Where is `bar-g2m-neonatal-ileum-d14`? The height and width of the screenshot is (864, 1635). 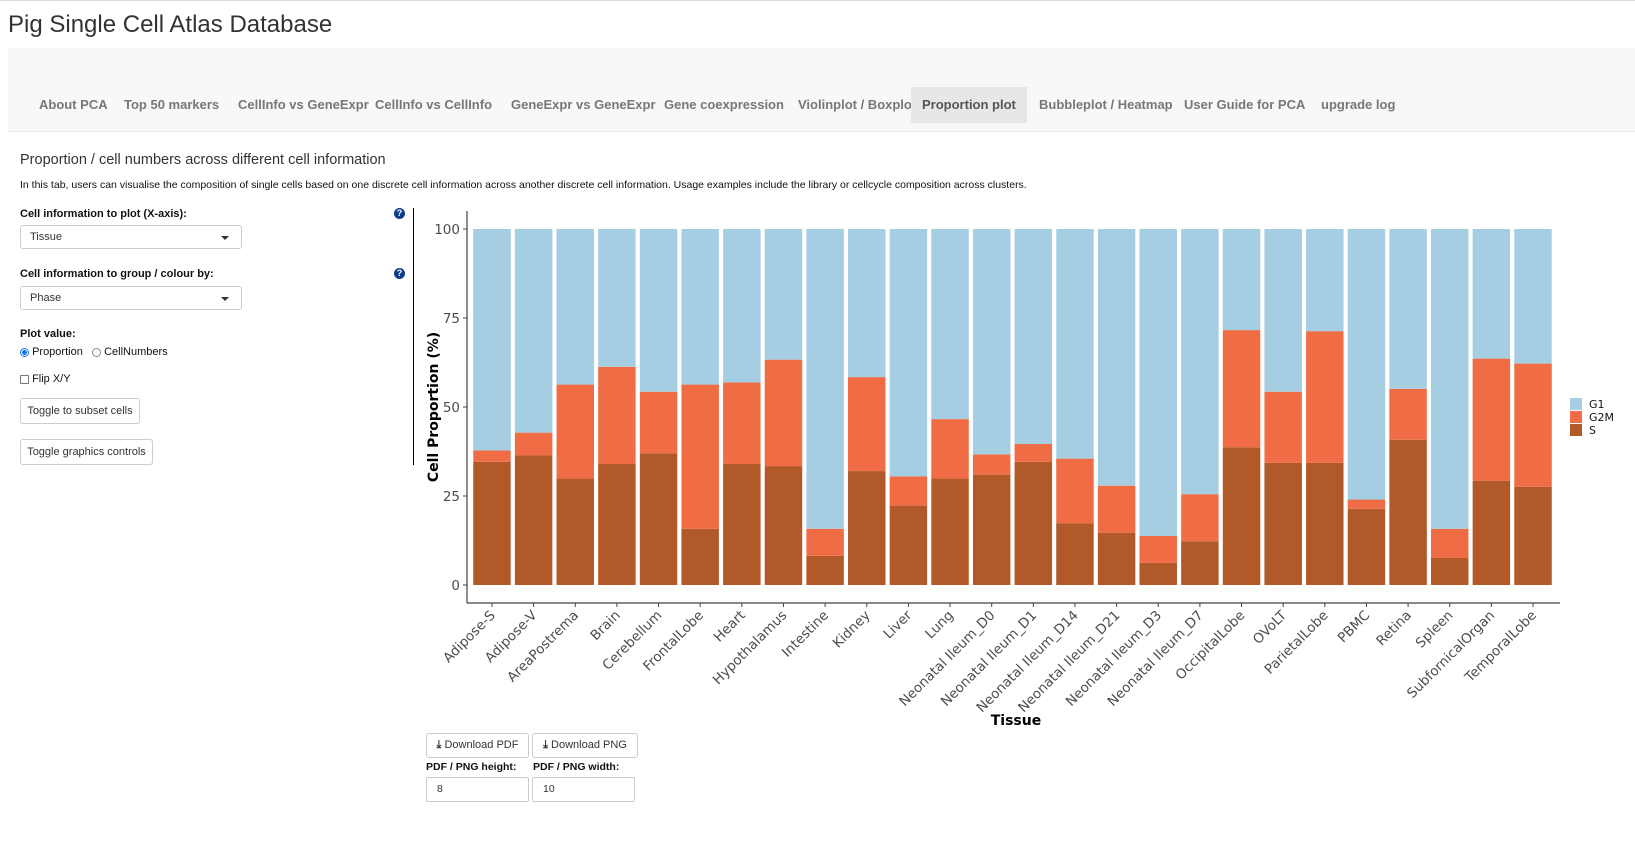
bar-g2m-neonatal-ileum-d14 is located at coordinates (1075, 491).